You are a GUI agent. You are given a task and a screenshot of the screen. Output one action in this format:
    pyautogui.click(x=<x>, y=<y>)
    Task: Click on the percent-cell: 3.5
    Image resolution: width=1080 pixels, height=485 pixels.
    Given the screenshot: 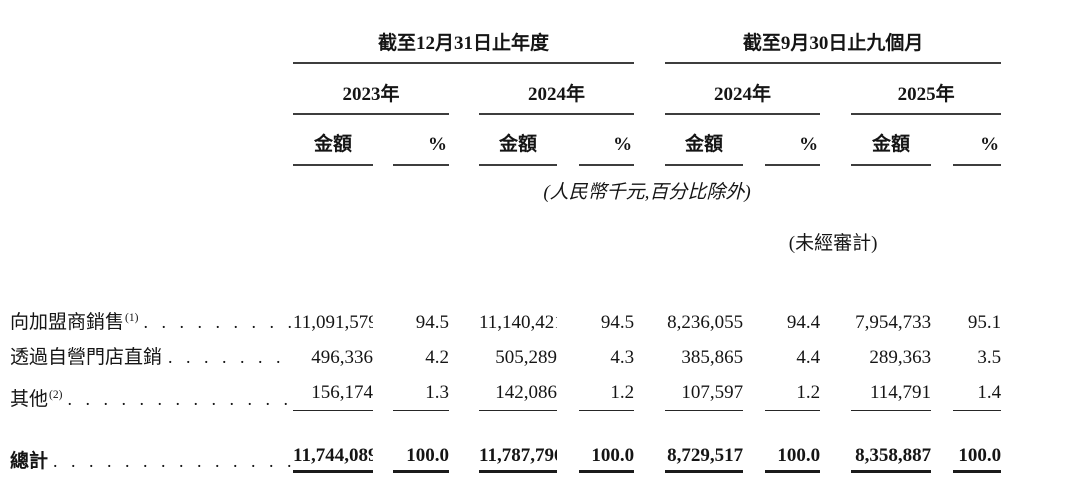 What is the action you would take?
    pyautogui.click(x=989, y=358)
    